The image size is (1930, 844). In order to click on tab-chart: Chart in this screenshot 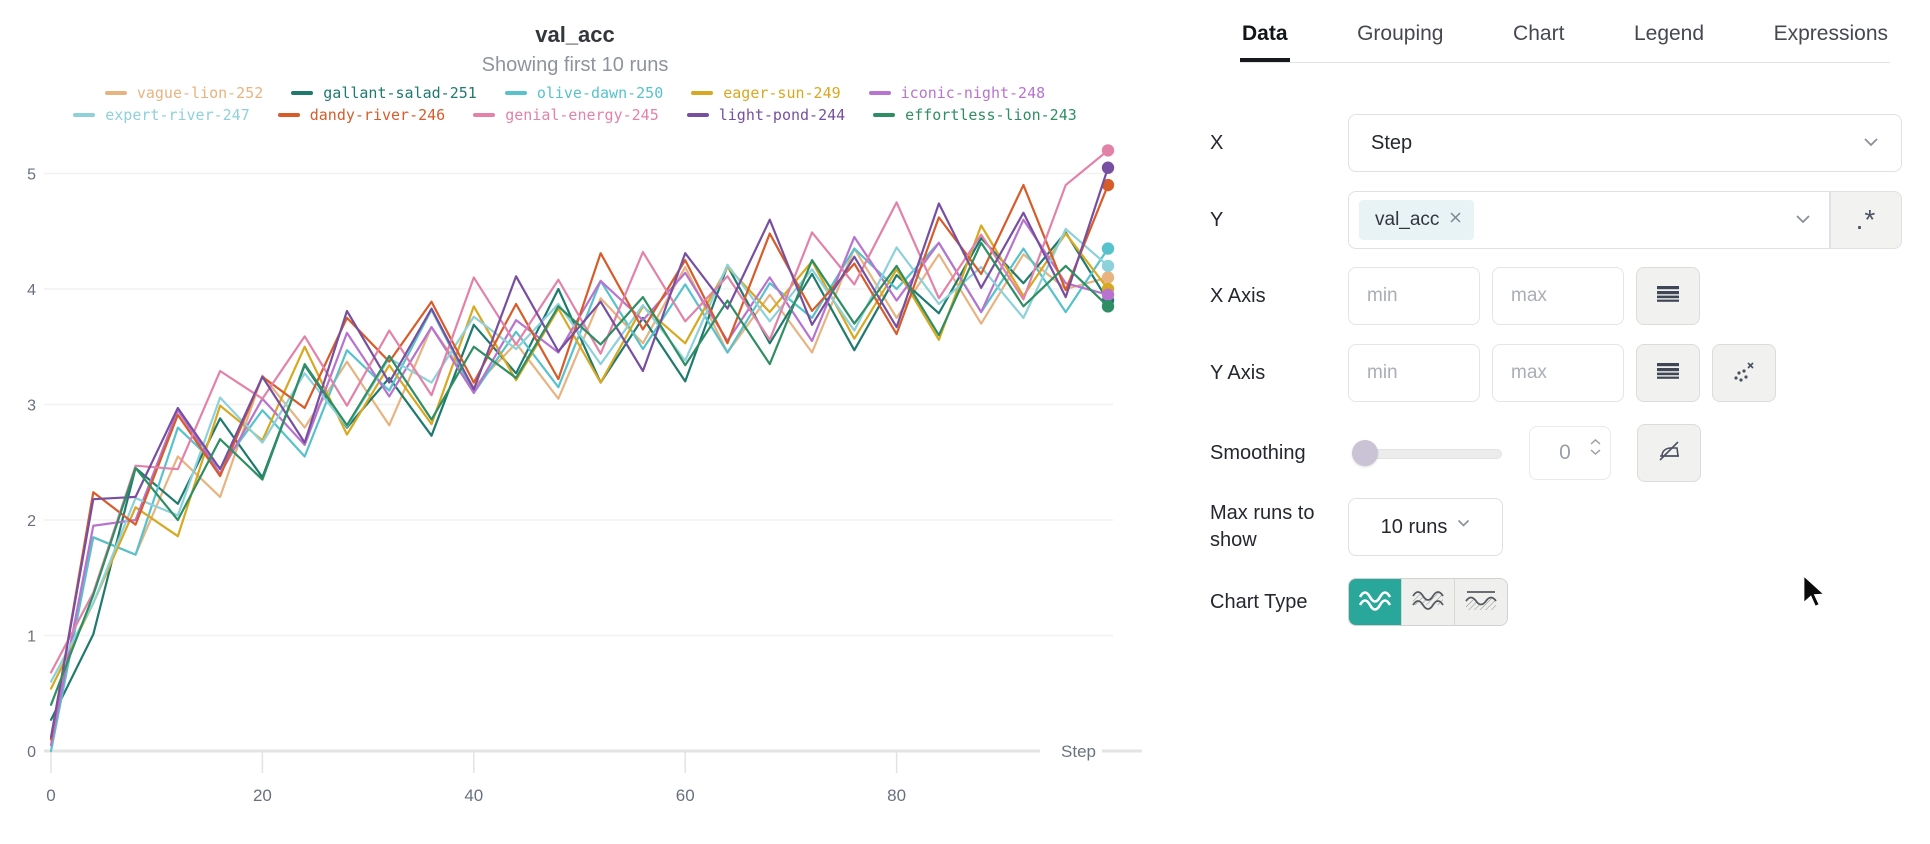, I will do `click(1539, 33)`.